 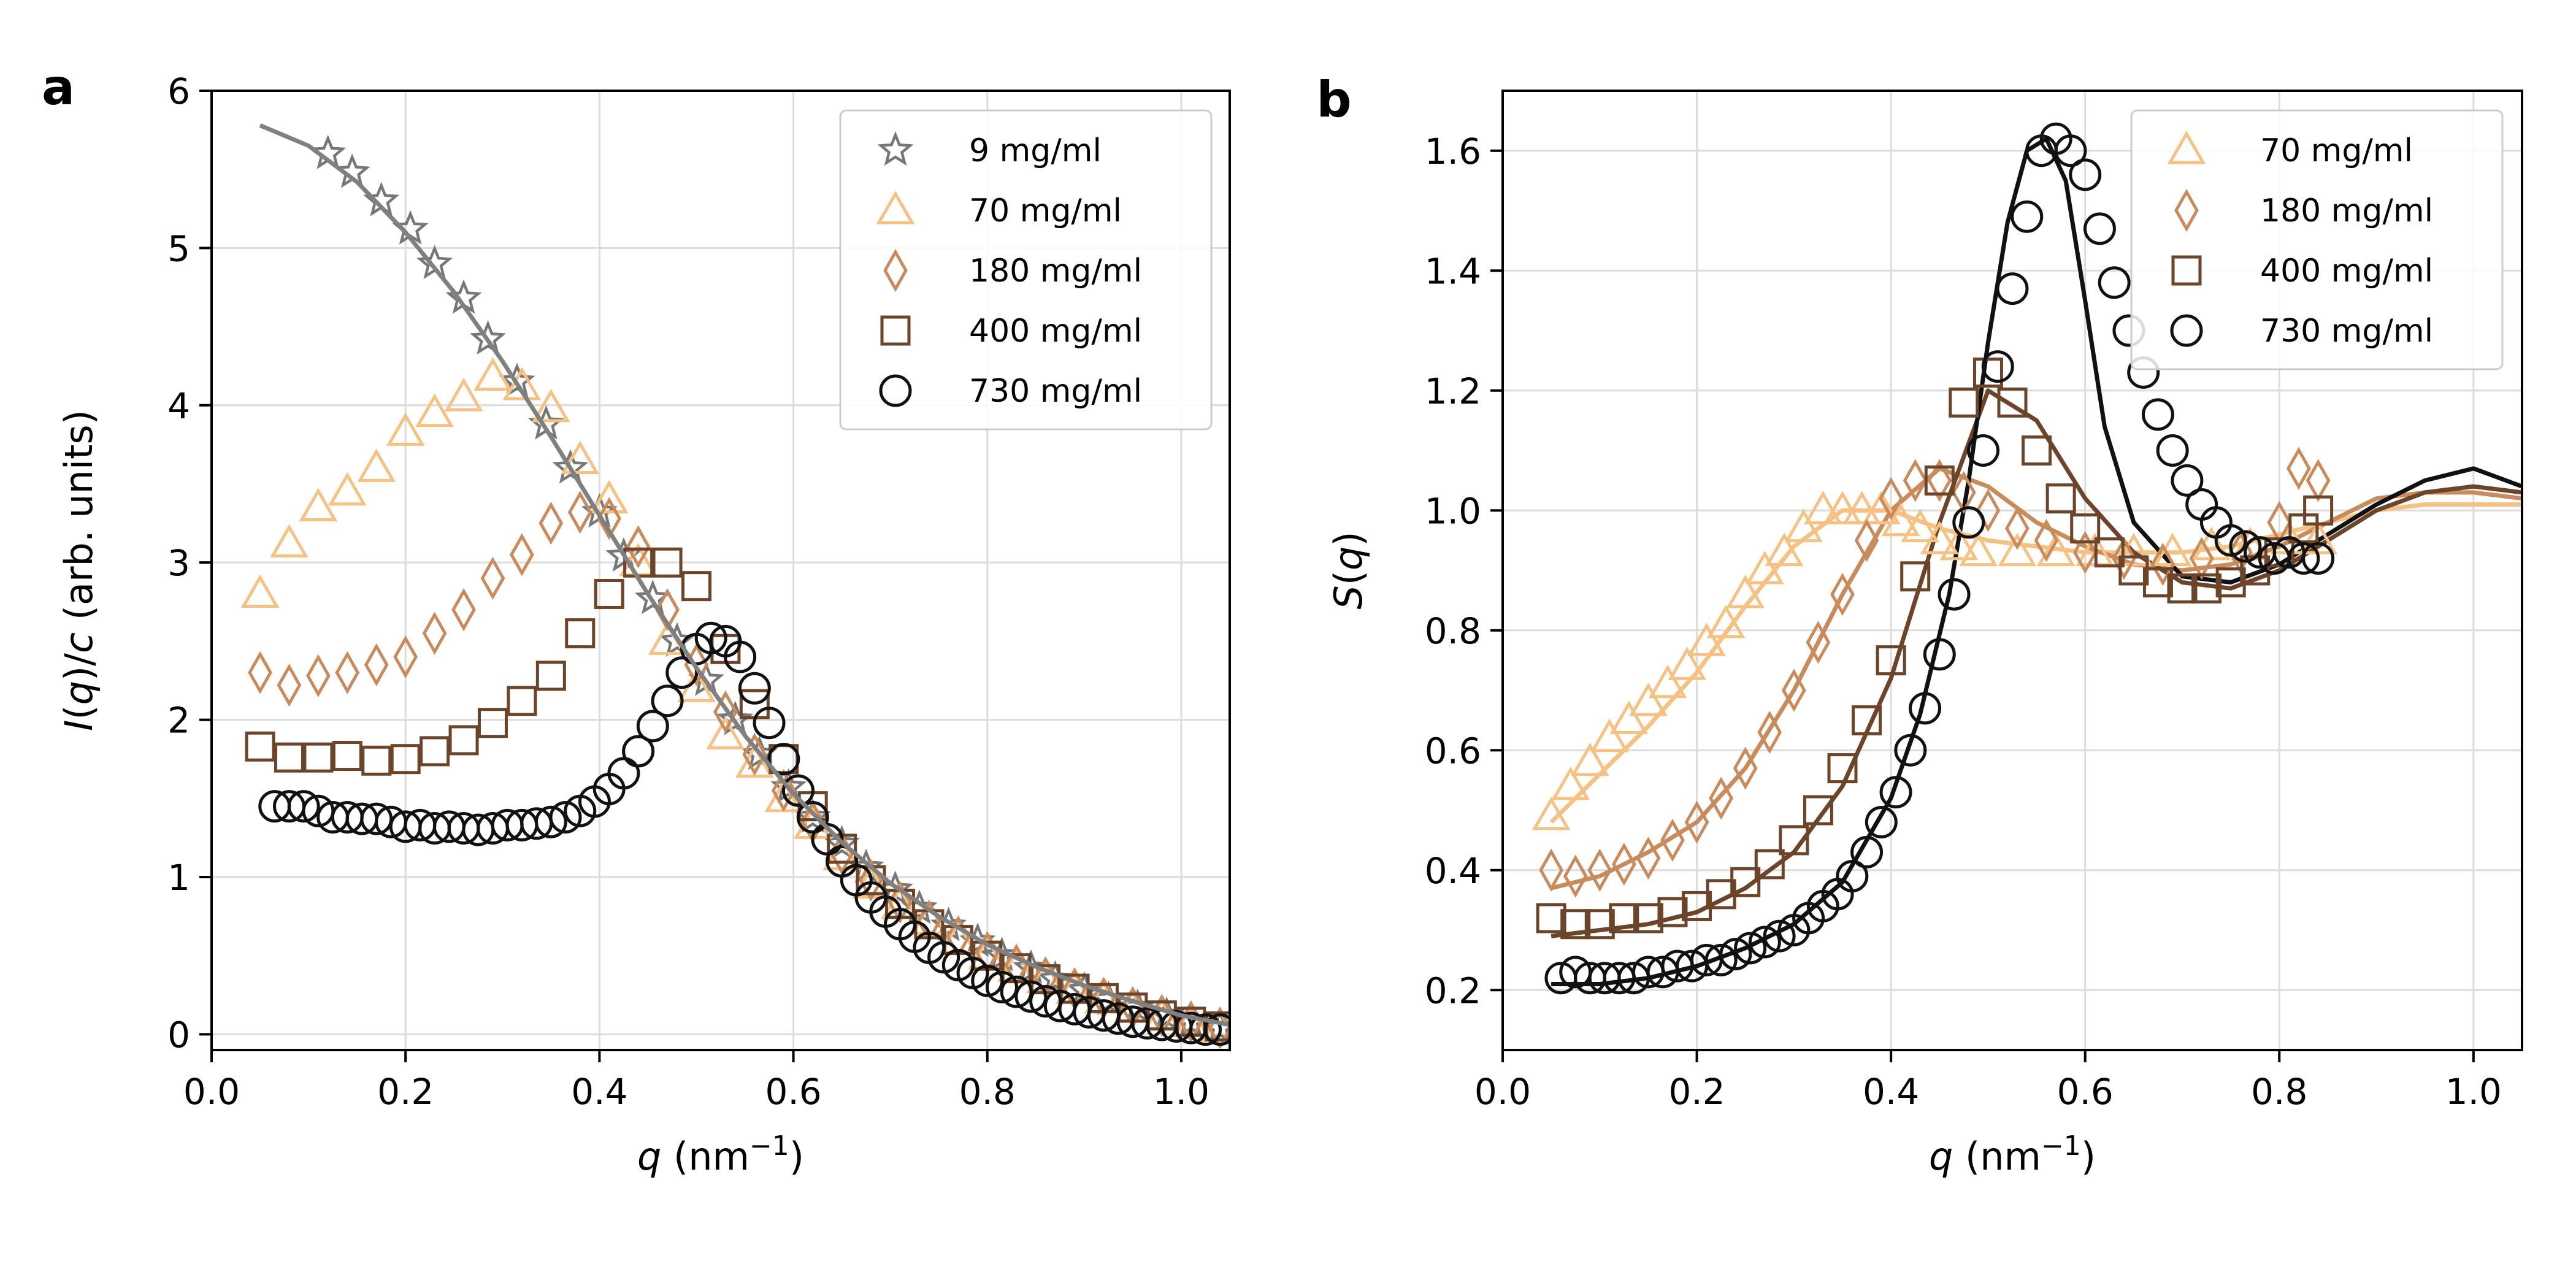 What do you see at coordinates (649, 1156) in the screenshot?
I see `x-label-var: q` at bounding box center [649, 1156].